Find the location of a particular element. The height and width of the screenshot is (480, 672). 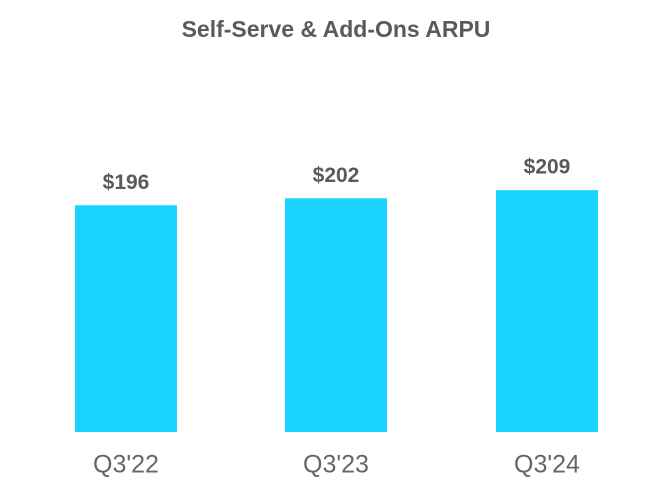

x-tick-label: Q3'22 is located at coordinates (126, 465).